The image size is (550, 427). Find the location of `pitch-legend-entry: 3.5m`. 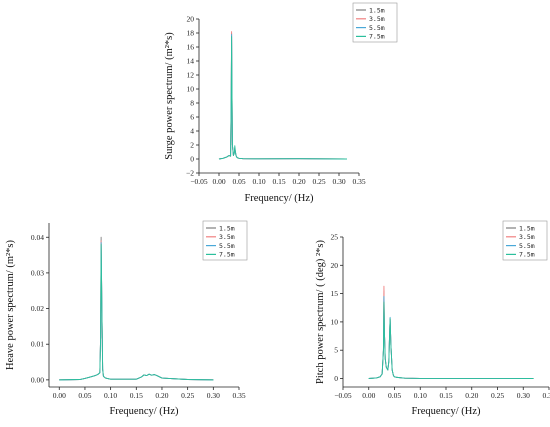

pitch-legend-entry: 3.5m is located at coordinates (527, 237).